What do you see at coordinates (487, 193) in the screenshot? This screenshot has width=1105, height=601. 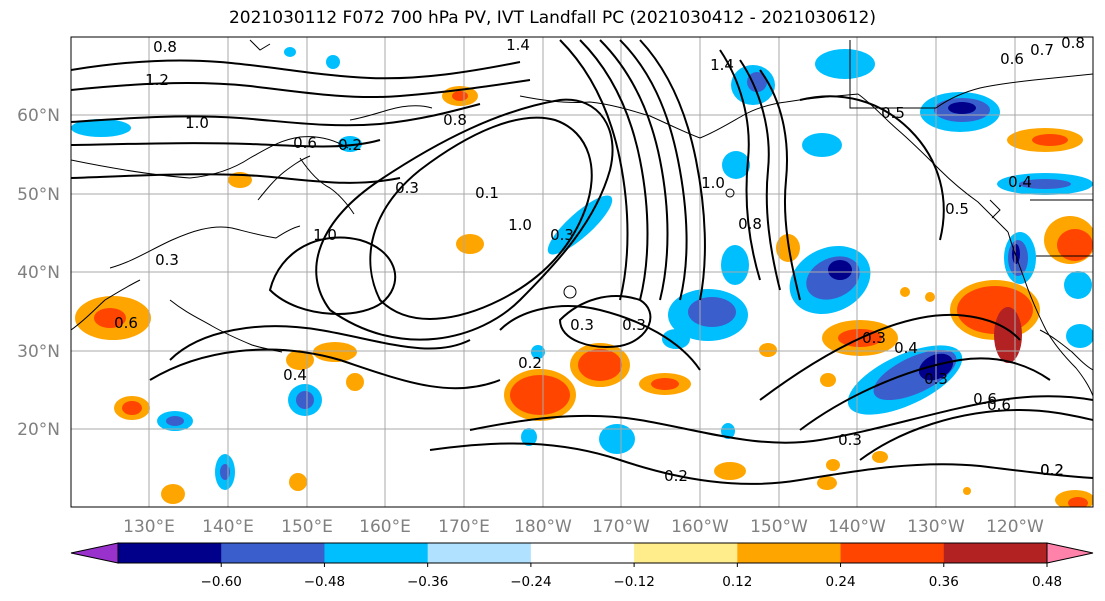 I see `contour-label: 0.1` at bounding box center [487, 193].